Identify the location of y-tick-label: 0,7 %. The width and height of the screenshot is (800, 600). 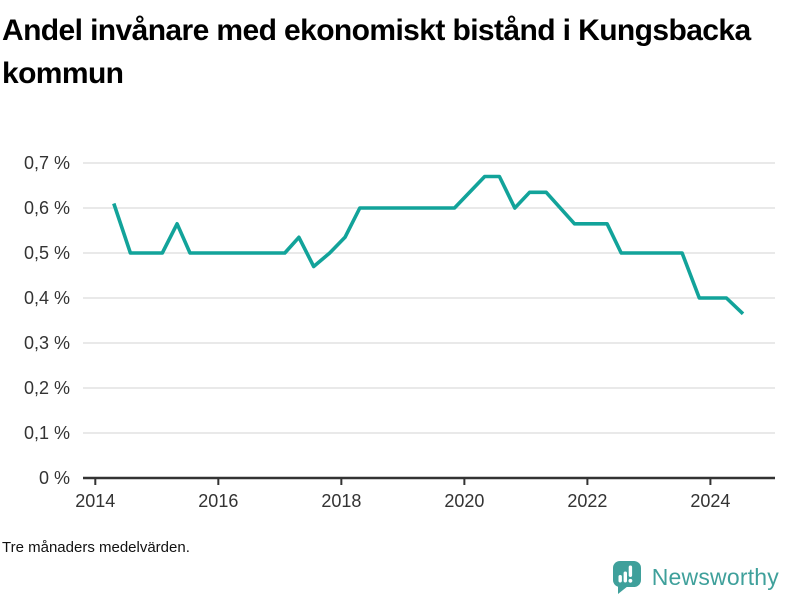
(47, 163).